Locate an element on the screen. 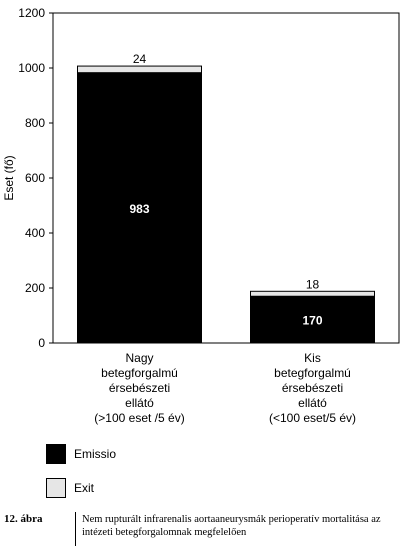  data-label-emissio: 983 is located at coordinates (139, 209).